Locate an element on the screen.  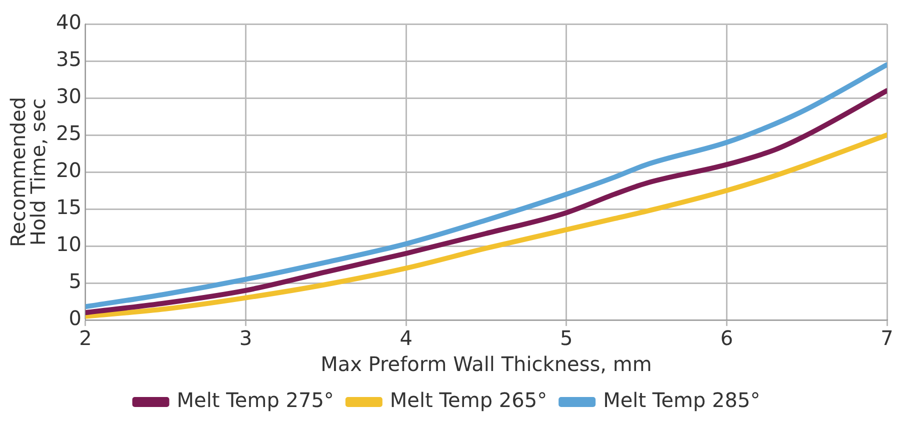
x-tick-label: 2 is located at coordinates (85, 338).